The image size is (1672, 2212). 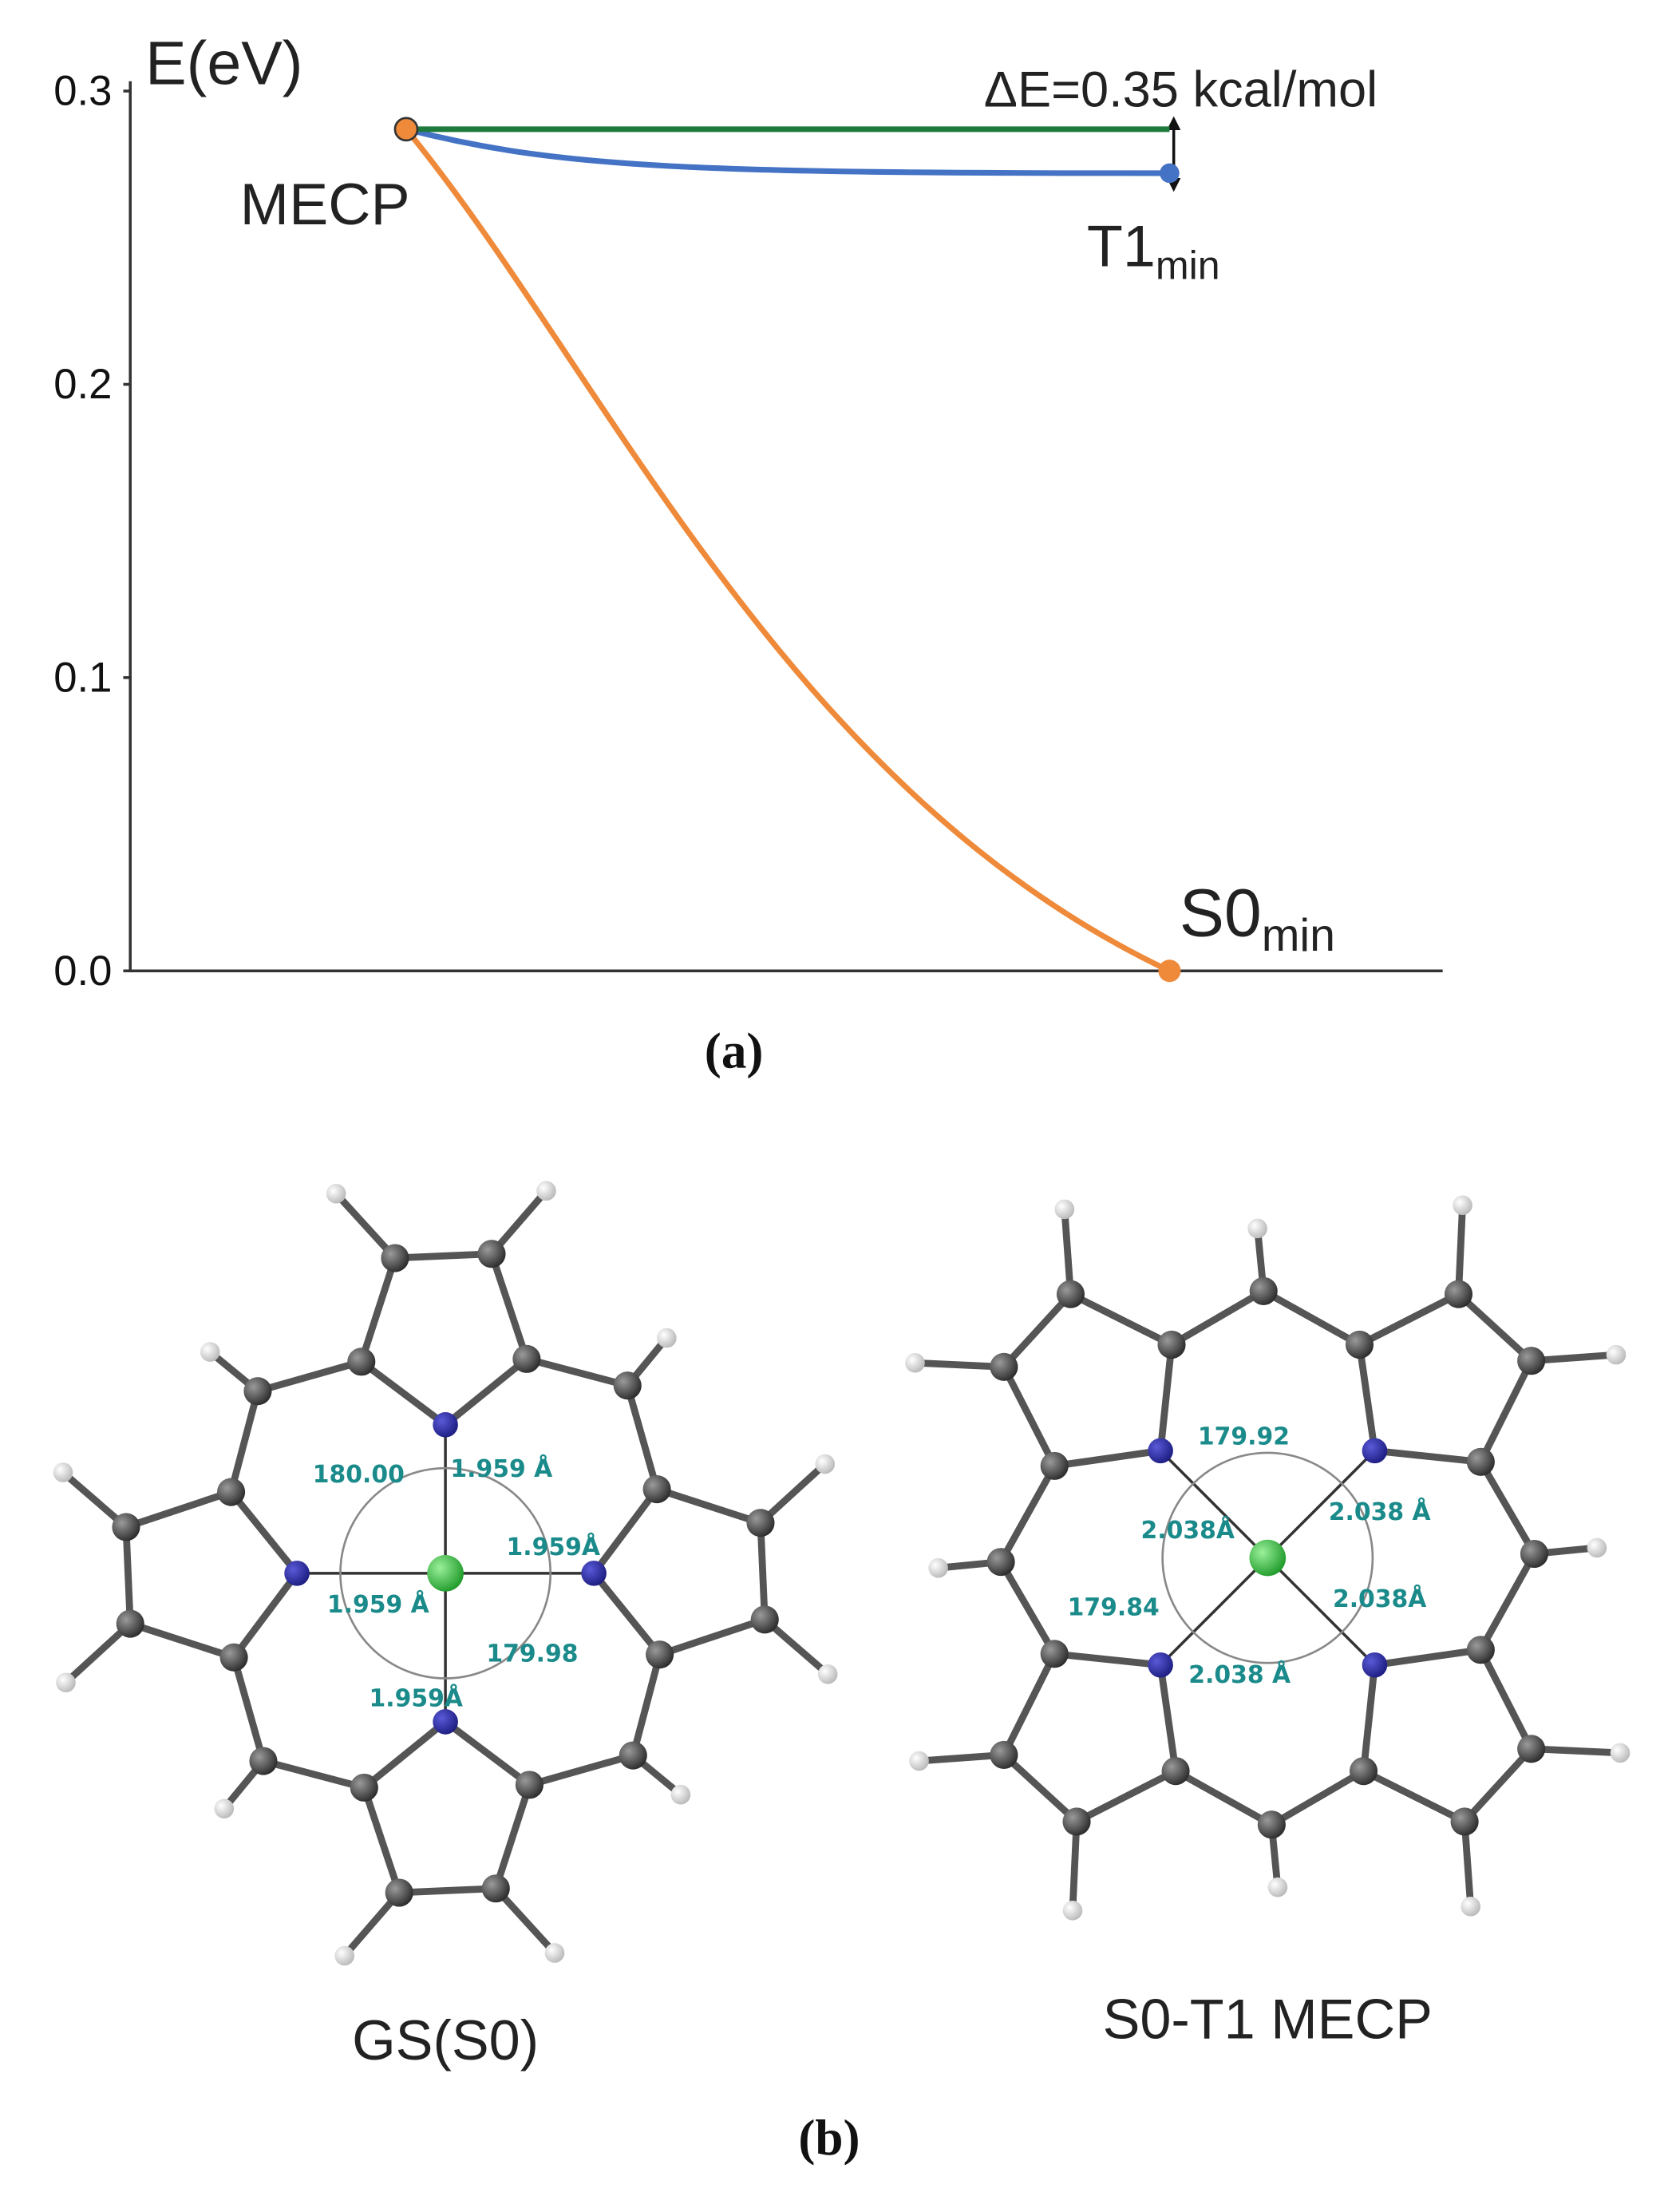 I want to click on measurement-label: 179.84, so click(x=1114, y=1608).